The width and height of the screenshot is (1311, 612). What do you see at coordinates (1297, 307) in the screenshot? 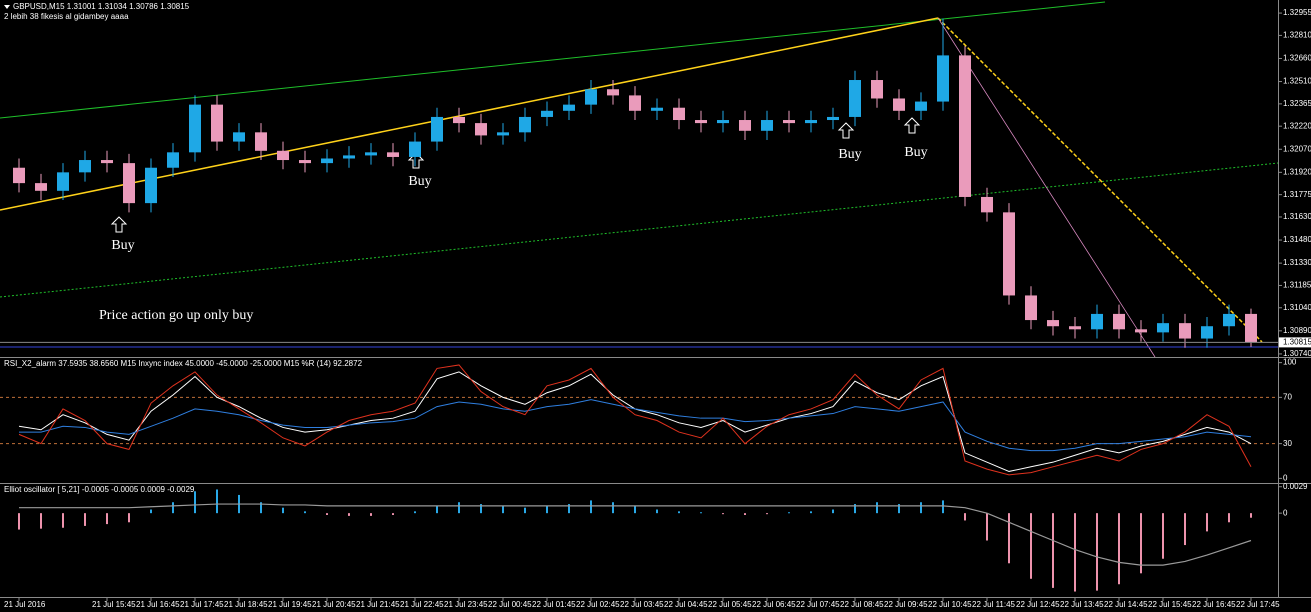
I see `y-tick-label: 1.31040` at bounding box center [1297, 307].